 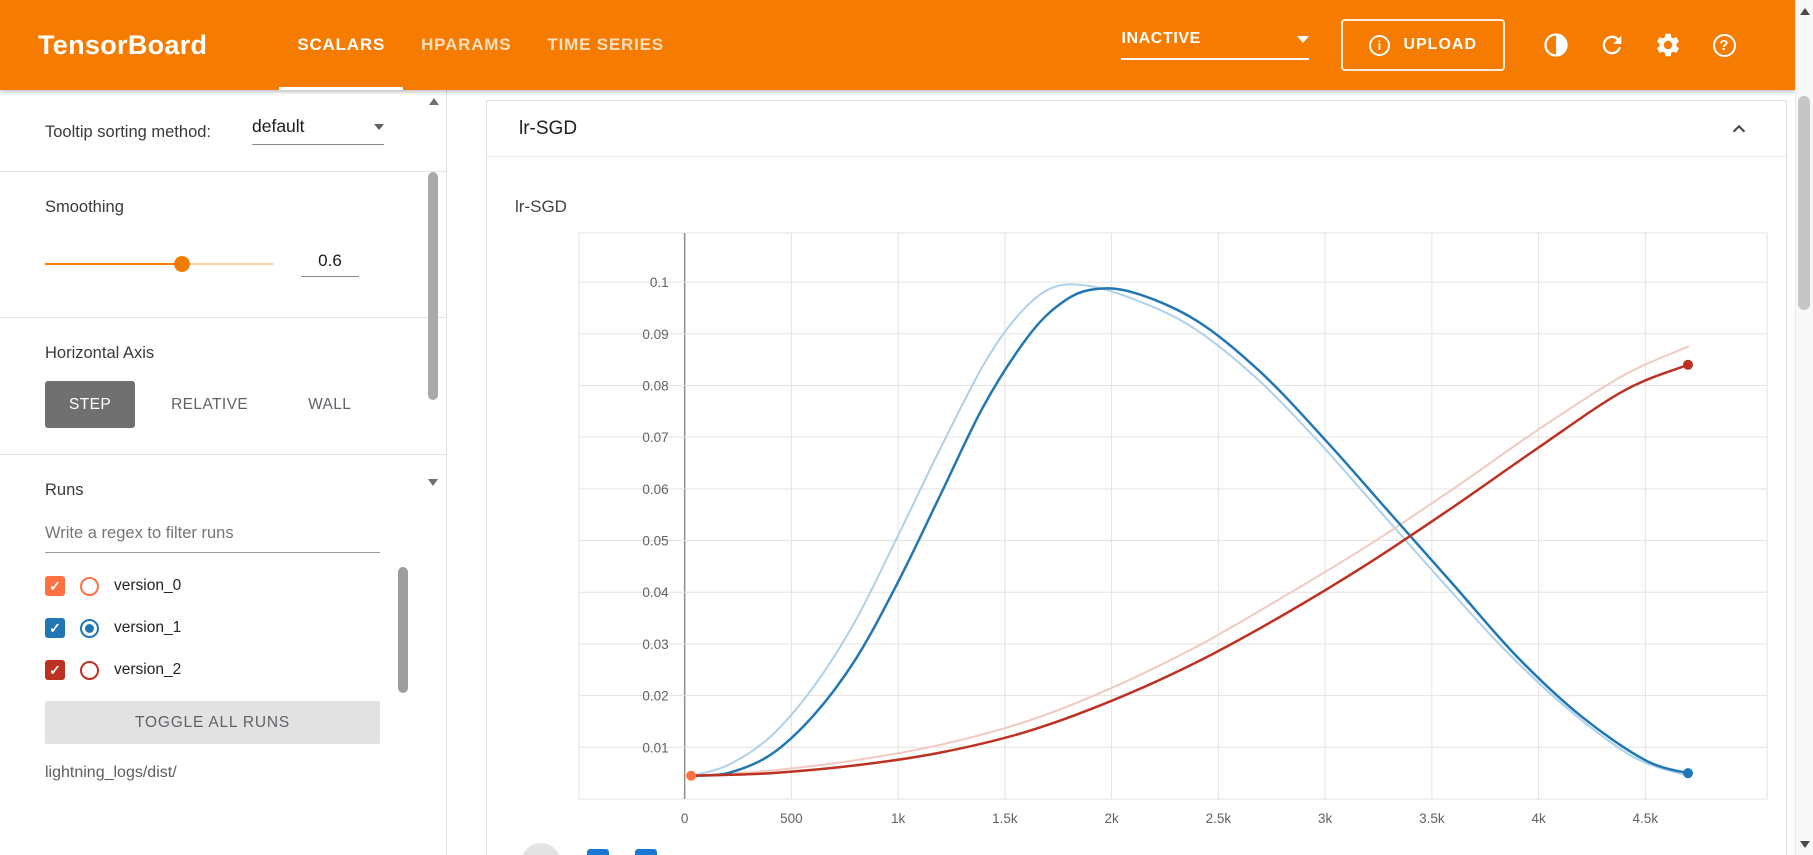 I want to click on svg-text: 500, so click(x=791, y=818).